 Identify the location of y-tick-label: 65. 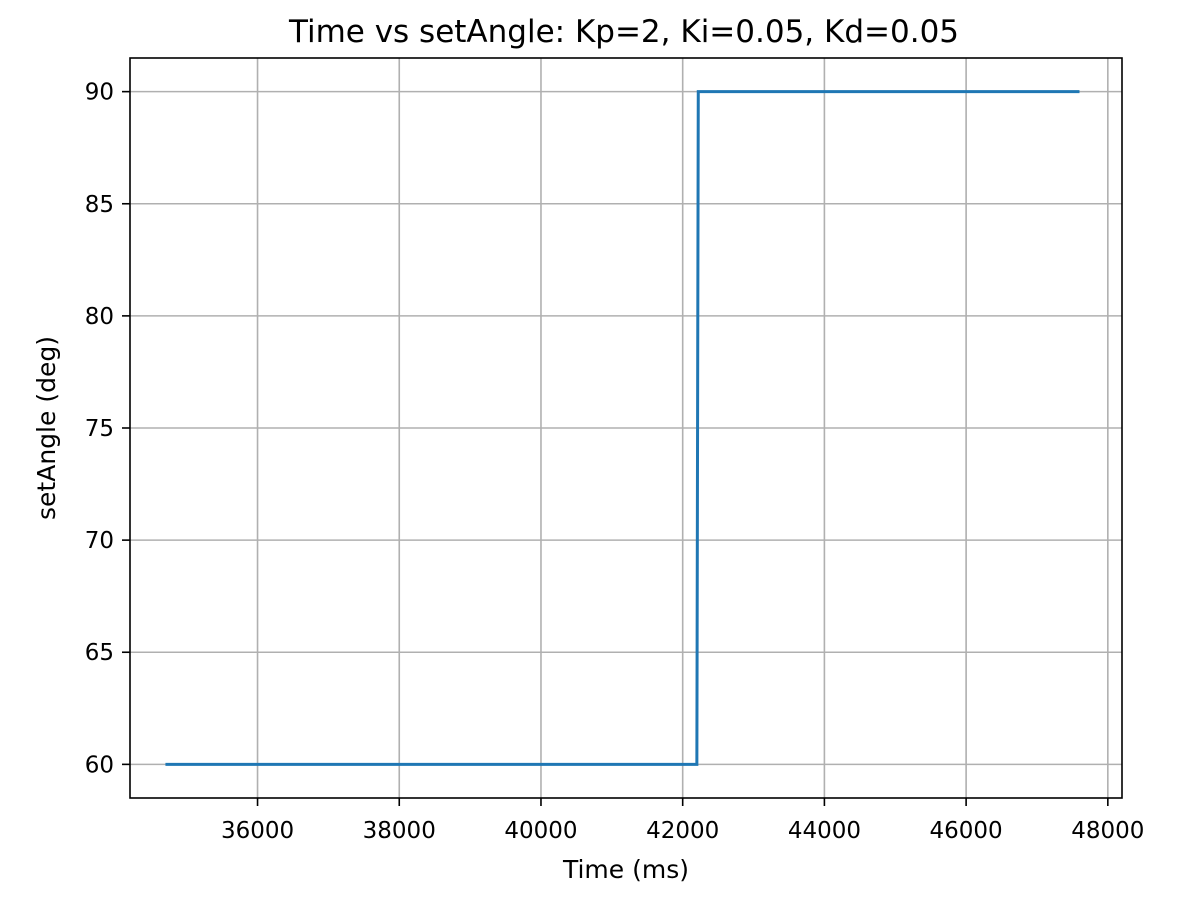
(99, 653).